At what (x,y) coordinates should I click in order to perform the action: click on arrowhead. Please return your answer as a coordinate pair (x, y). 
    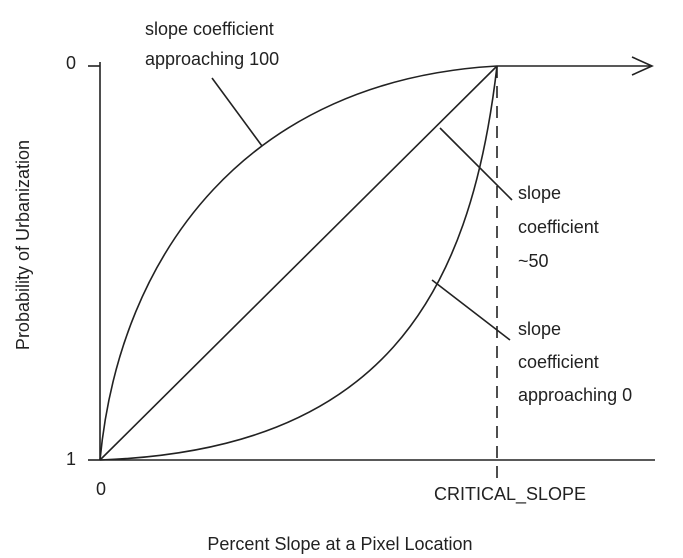
    Looking at the image, I should click on (642, 66).